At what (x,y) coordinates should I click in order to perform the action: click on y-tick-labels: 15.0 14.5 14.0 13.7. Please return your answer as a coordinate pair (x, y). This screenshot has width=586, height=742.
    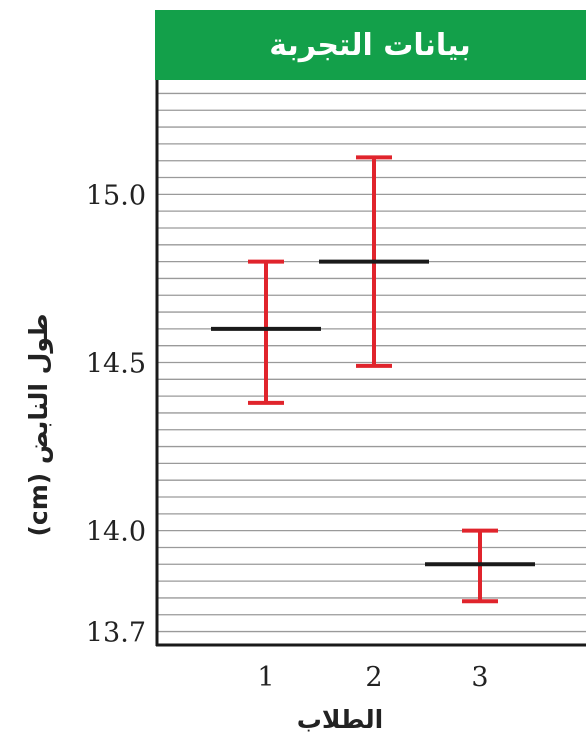
    Looking at the image, I should click on (116, 414).